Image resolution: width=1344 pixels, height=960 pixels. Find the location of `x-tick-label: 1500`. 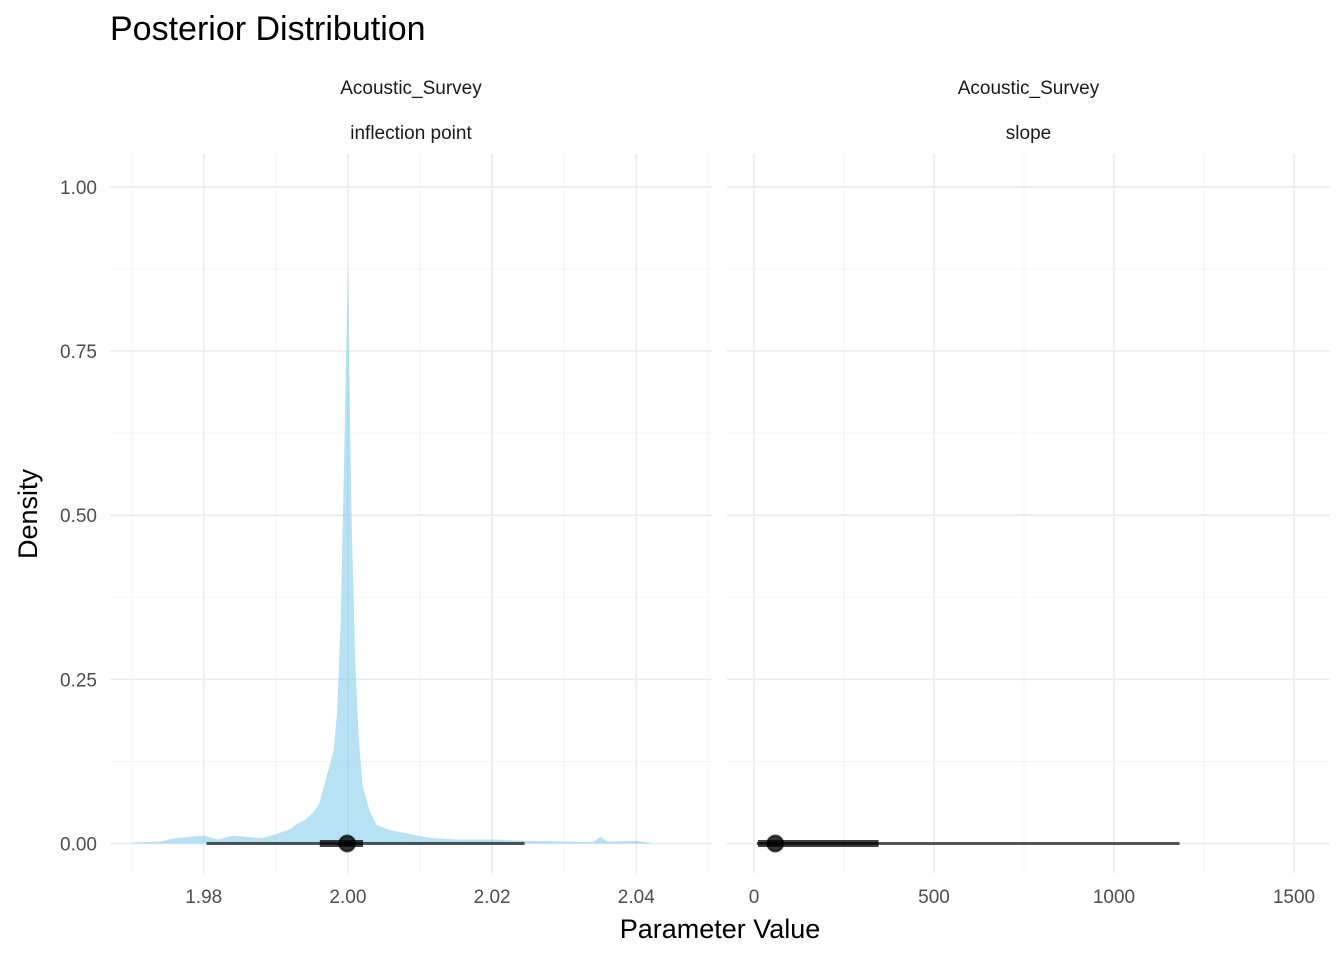

x-tick-label: 1500 is located at coordinates (1294, 897).